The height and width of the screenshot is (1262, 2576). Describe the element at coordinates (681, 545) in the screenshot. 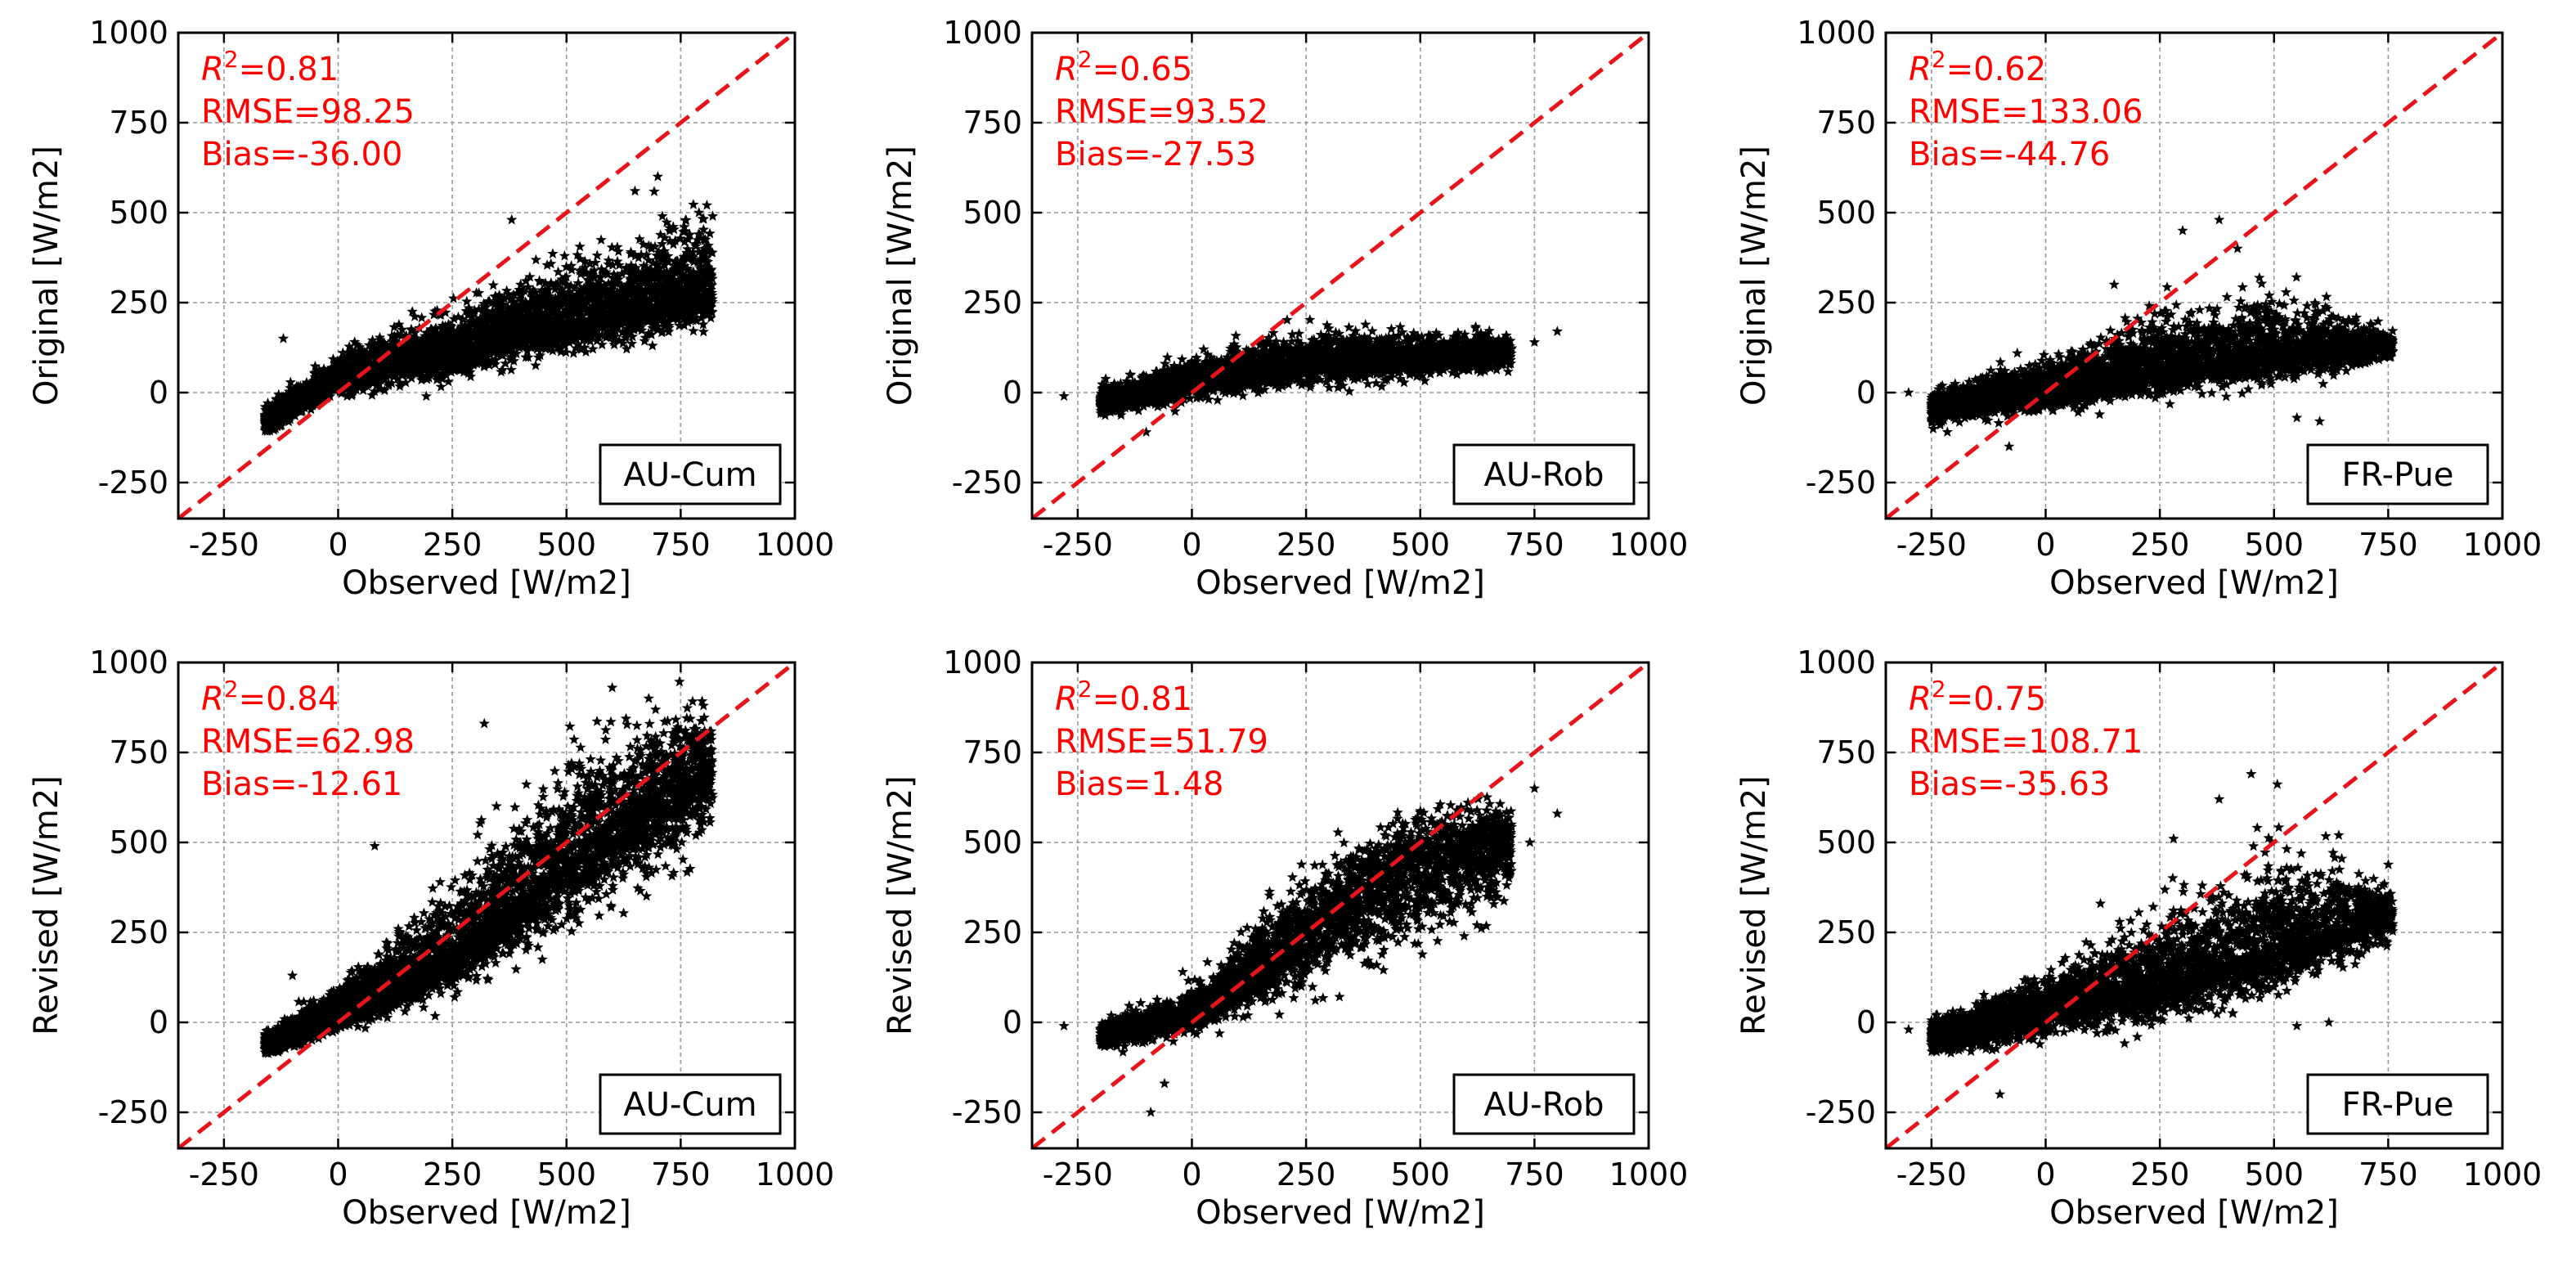

I see `x-tick-label: 750` at that location.